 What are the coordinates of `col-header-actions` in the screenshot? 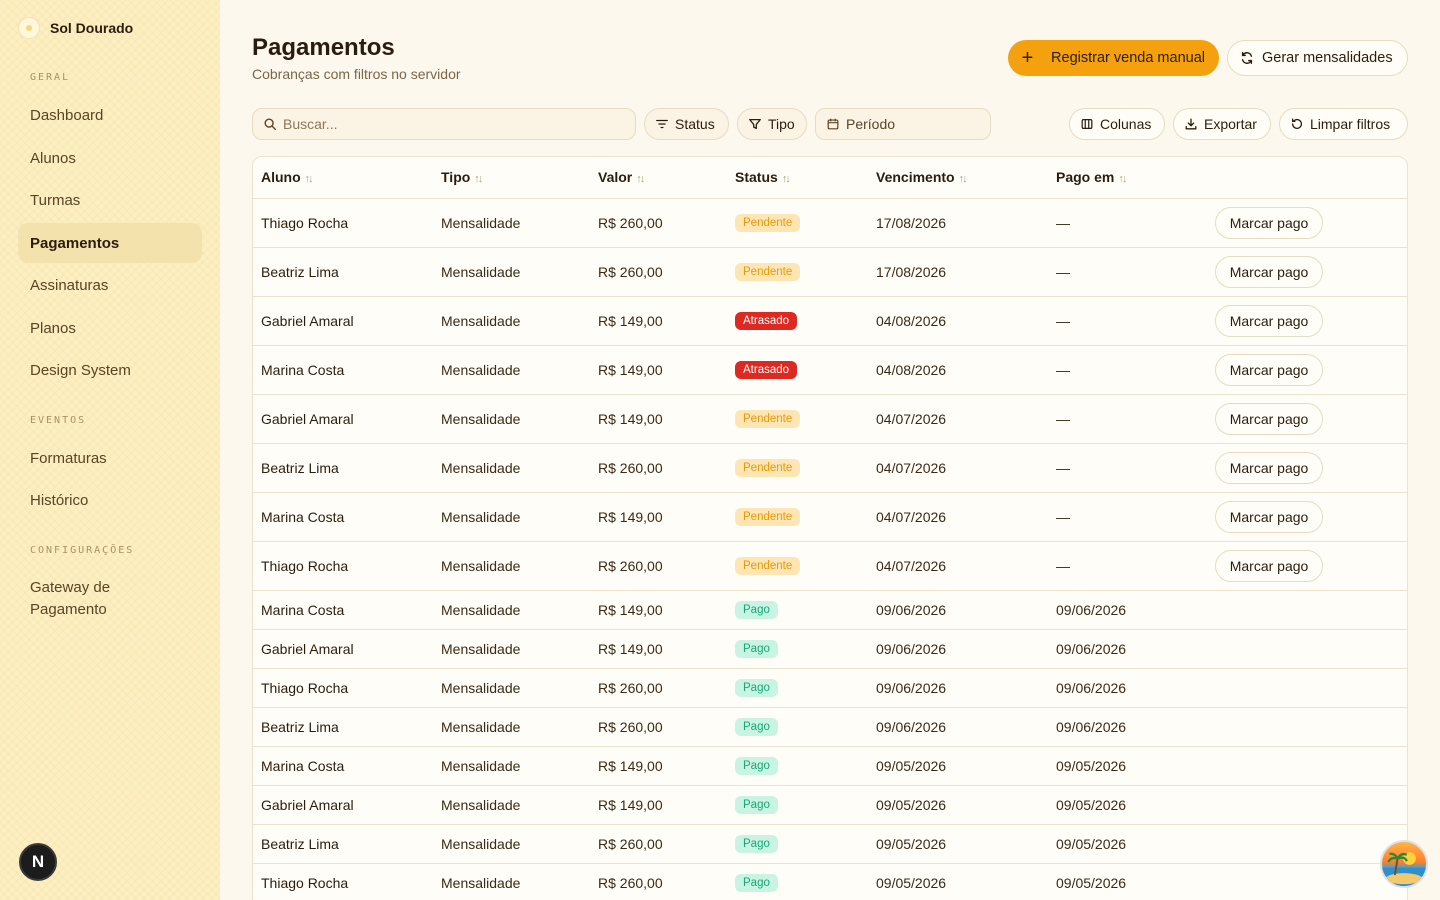 It's located at (1307, 178).